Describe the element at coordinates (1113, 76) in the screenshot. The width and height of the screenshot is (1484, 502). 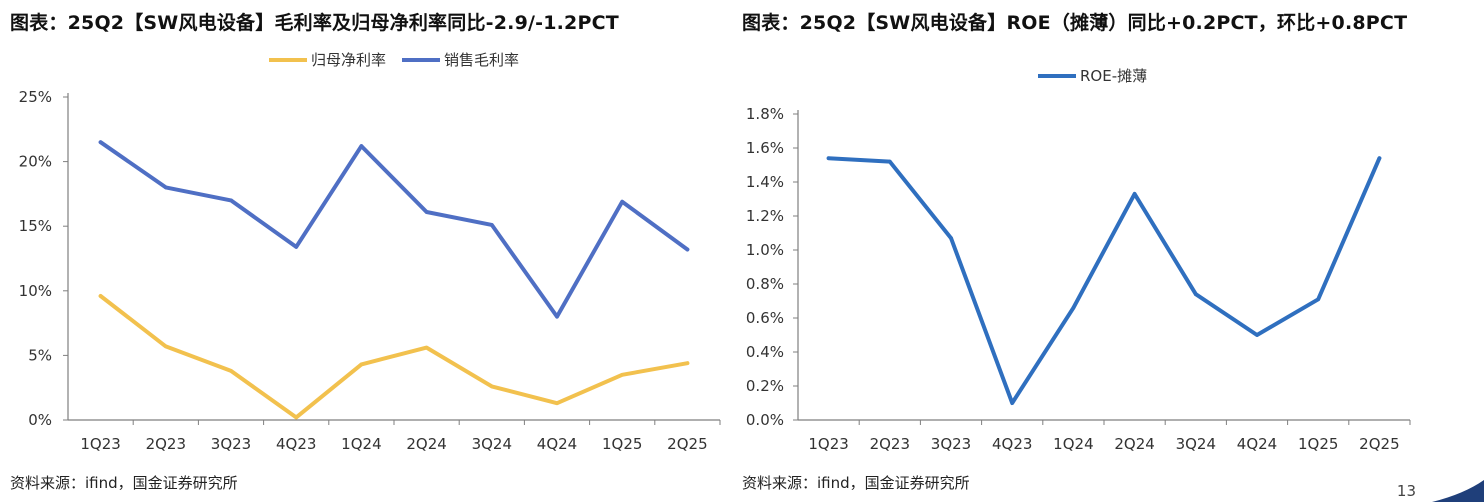
I see `right-legend-label-1: ROE-摊薄` at that location.